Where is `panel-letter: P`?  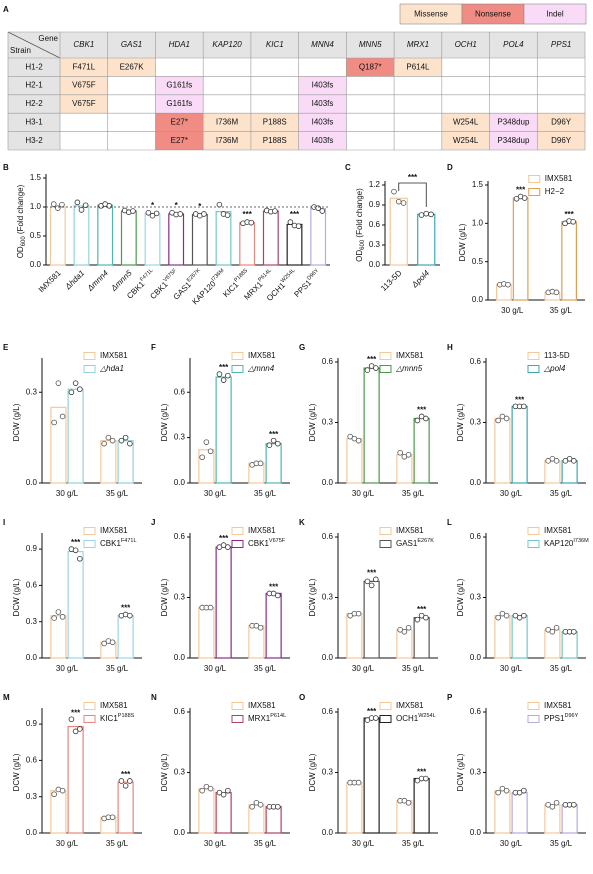 panel-letter: P is located at coordinates (450, 697).